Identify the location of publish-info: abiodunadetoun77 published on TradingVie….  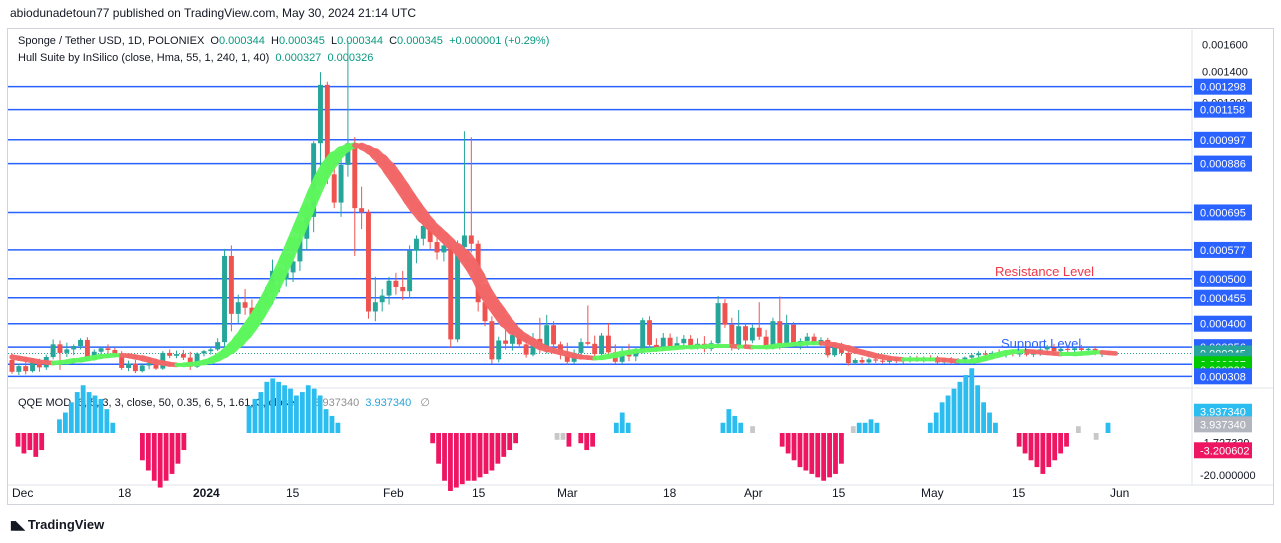
(213, 13).